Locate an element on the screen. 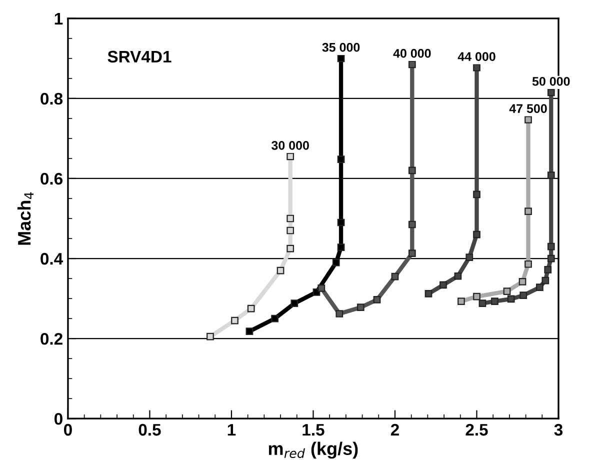 This screenshot has width=591, height=460. x-tick-label: 0.5 is located at coordinates (149, 430).